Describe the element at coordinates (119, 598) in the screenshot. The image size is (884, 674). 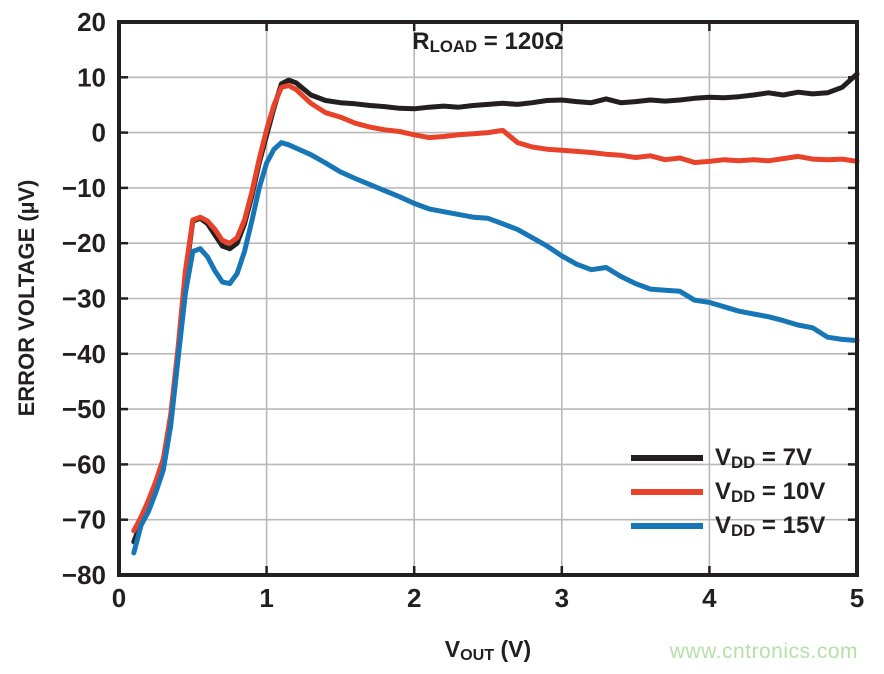
I see `x-tick-label: 0` at that location.